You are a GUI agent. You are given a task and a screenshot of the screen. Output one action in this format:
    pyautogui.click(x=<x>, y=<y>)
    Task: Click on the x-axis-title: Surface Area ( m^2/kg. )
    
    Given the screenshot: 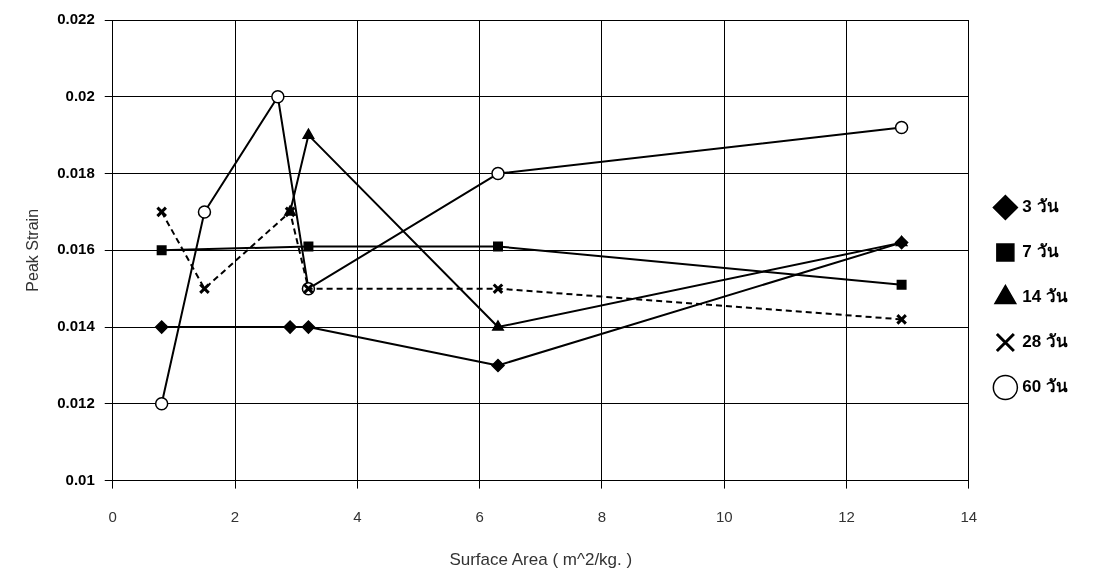 What is the action you would take?
    pyautogui.click(x=541, y=560)
    